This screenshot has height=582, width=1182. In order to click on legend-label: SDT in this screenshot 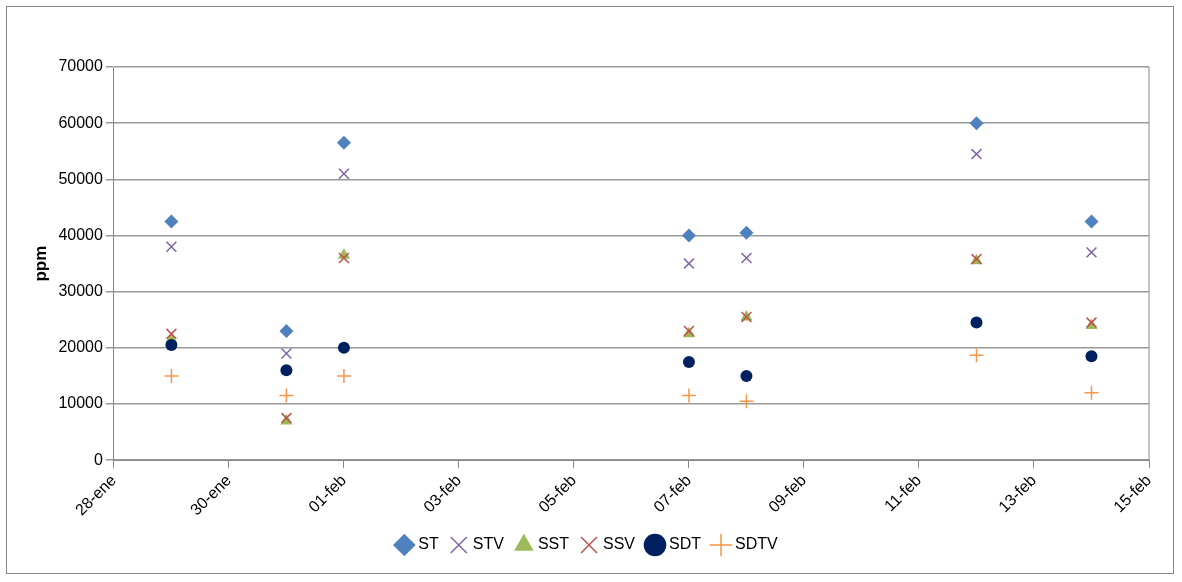, I will do `click(685, 544)`.